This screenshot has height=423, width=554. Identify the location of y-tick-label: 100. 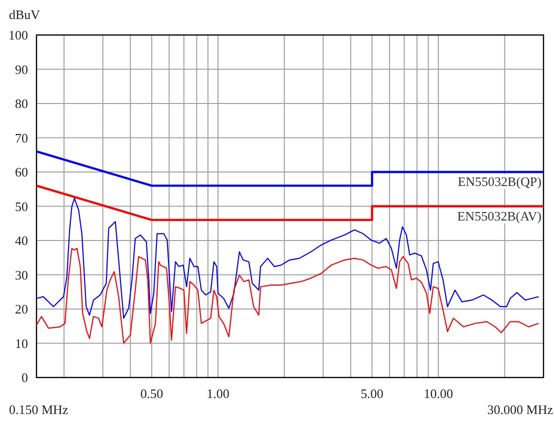
(18, 35).